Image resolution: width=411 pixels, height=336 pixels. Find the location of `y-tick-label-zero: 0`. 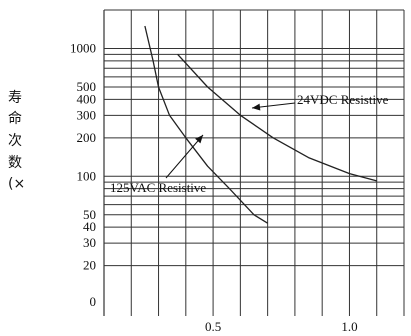

y-tick-label-zero: 0 is located at coordinates (93, 301).